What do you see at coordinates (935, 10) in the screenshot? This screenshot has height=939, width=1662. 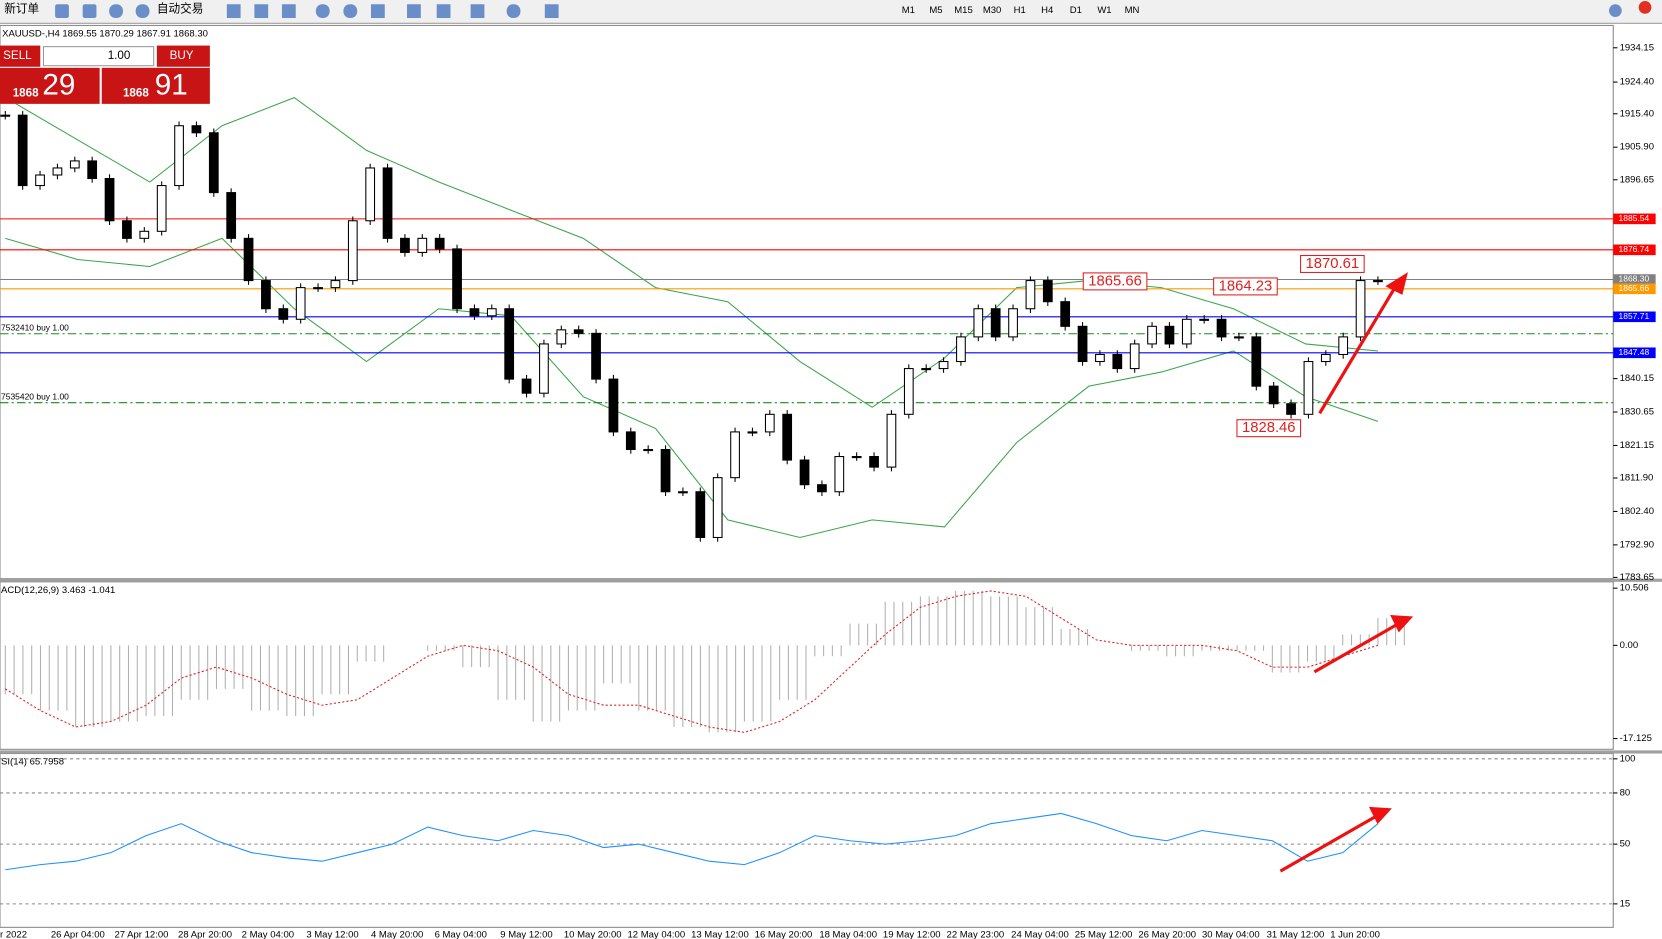 I see `timeframe-button: M5` at bounding box center [935, 10].